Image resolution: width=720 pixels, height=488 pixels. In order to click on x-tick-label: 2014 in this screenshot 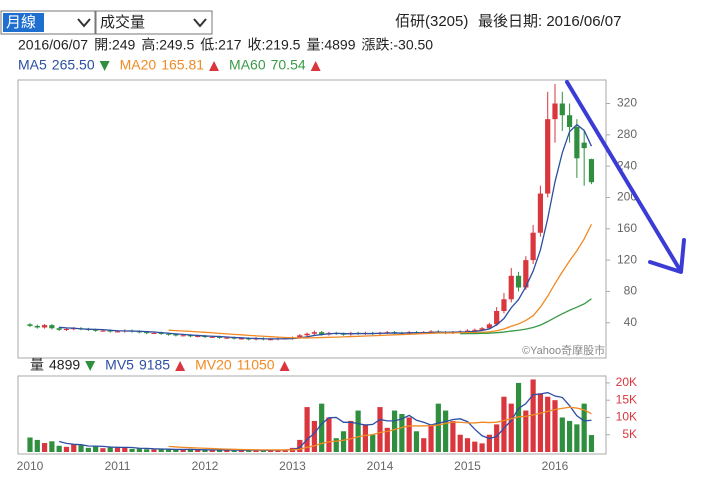, I will do `click(380, 466)`.